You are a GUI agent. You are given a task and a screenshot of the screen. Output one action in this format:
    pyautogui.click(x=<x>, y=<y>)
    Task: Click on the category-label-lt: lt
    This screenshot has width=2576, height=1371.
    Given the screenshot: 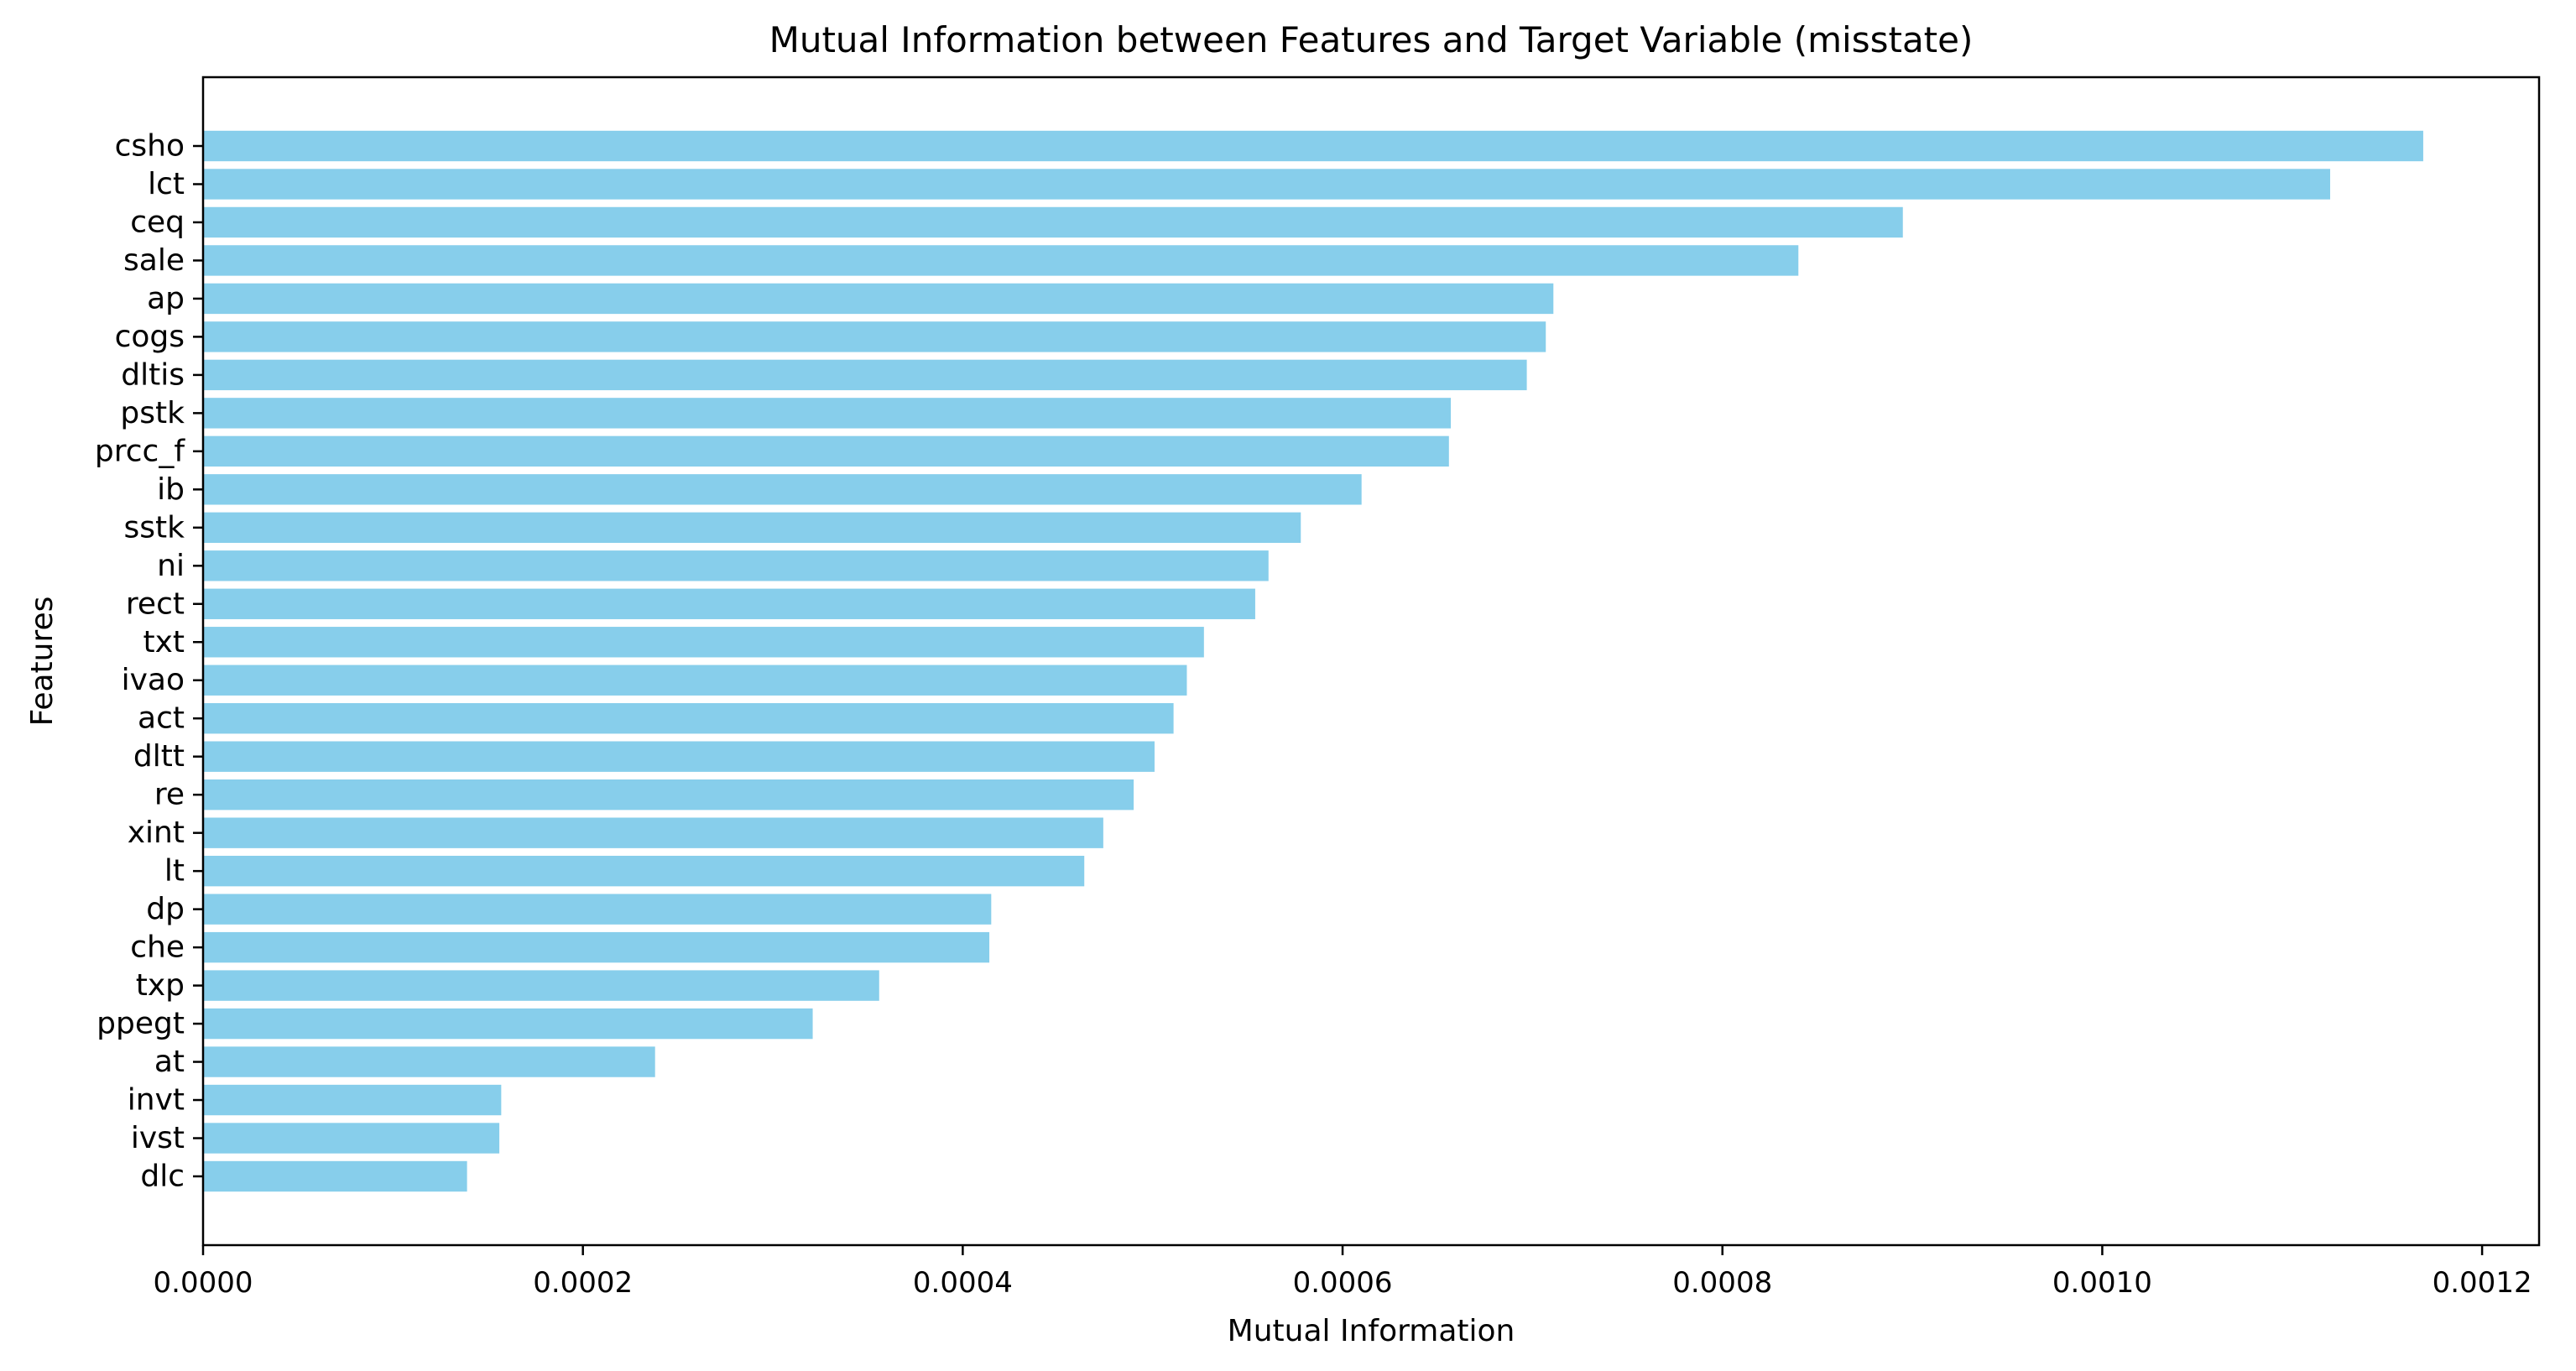 What is the action you would take?
    pyautogui.click(x=174, y=871)
    